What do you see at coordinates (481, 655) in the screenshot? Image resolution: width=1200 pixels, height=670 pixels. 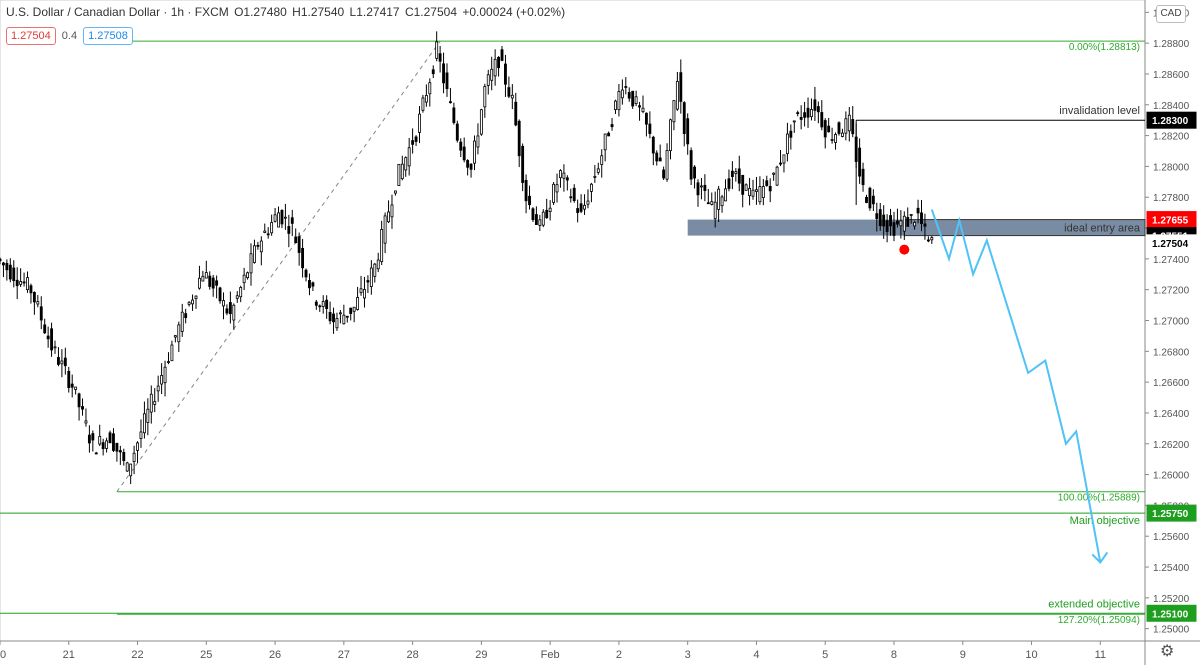 I see `x-tick-label: 29` at bounding box center [481, 655].